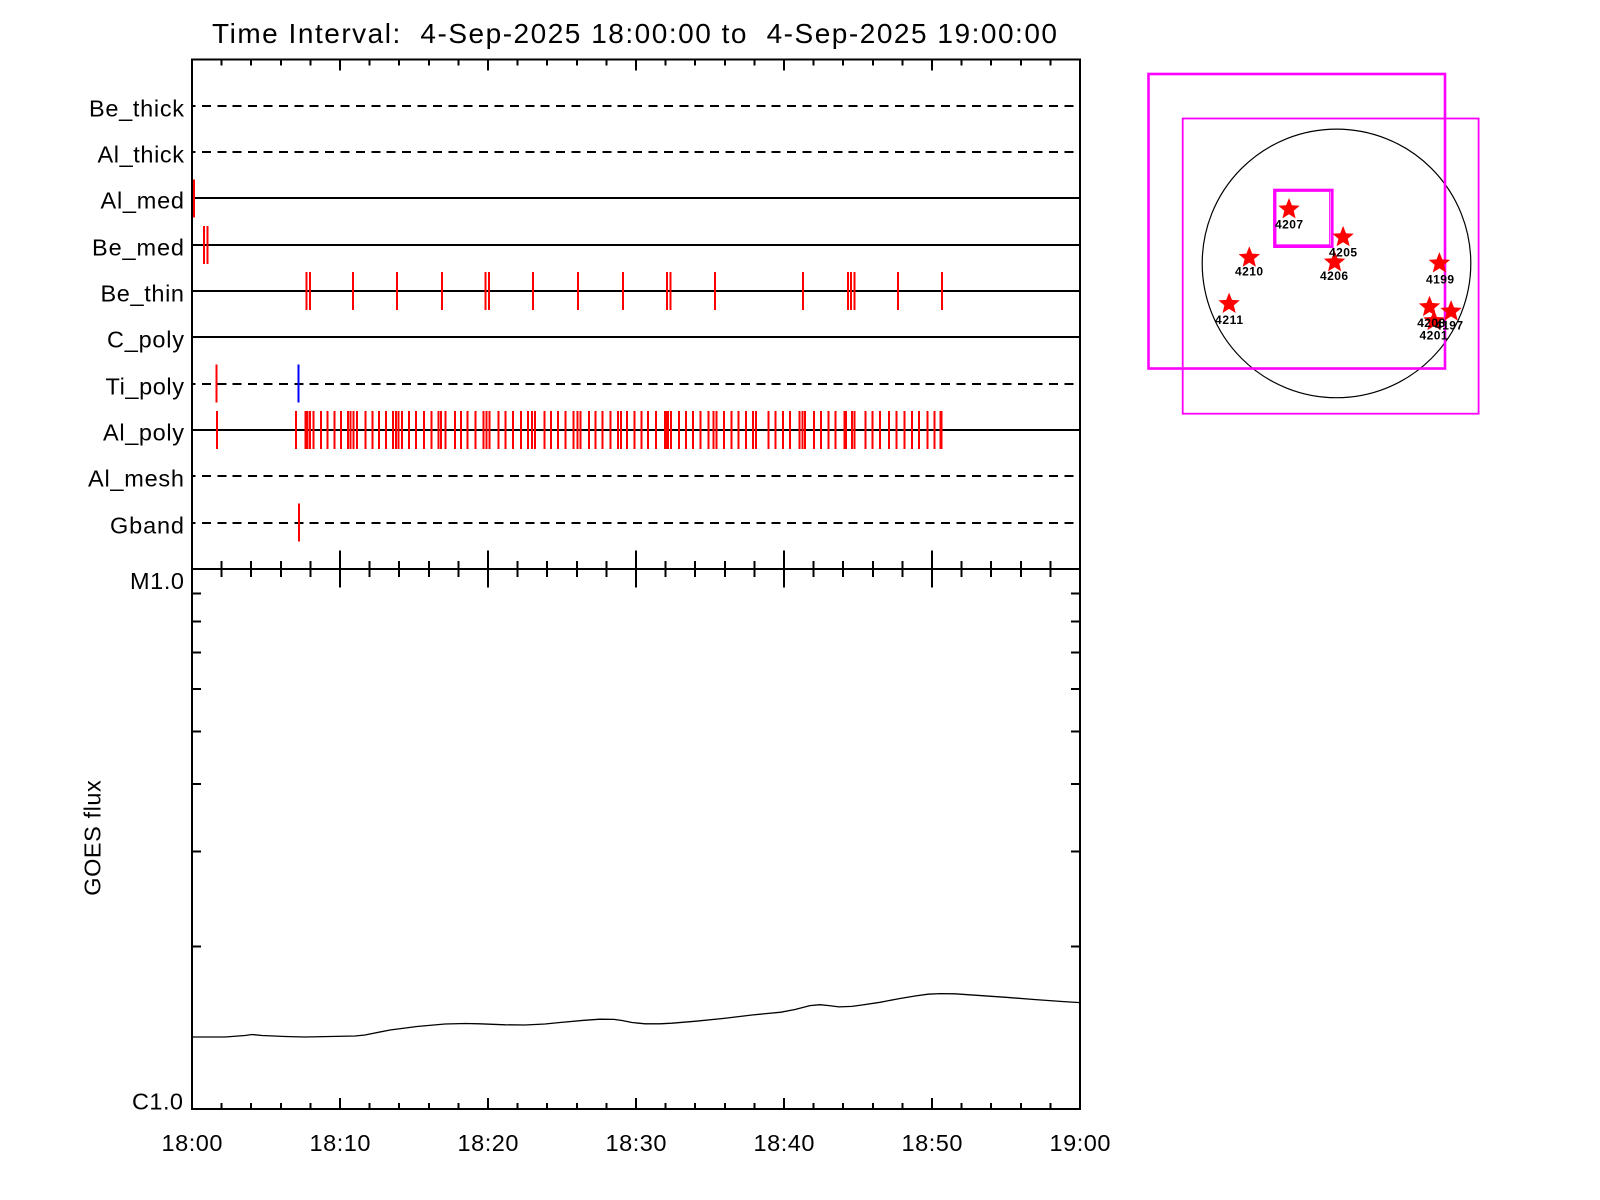 The image size is (1600, 1200). What do you see at coordinates (136, 479) in the screenshot?
I see `svg-text: Al_mesh` at bounding box center [136, 479].